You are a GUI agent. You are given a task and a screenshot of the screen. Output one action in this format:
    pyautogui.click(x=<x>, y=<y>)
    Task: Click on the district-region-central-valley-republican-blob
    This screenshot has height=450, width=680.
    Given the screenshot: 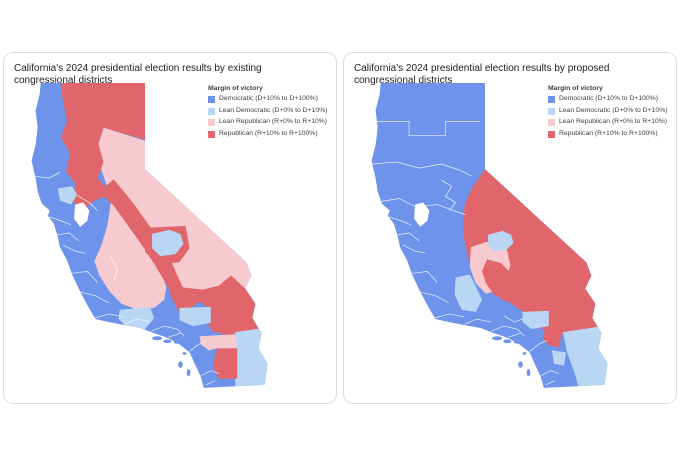 What is the action you would take?
    pyautogui.click(x=499, y=280)
    